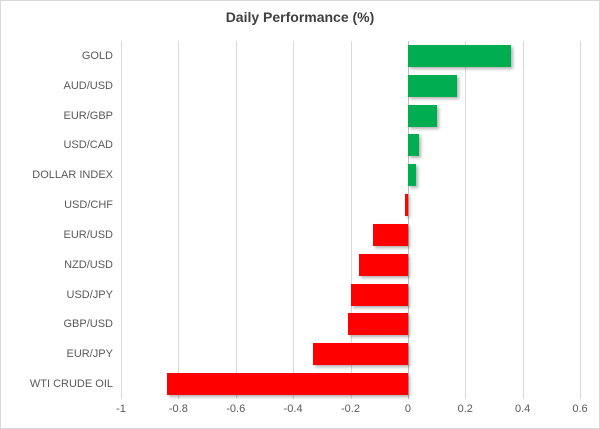  Describe the element at coordinates (300, 17) in the screenshot. I see `chart-title: Daily Performance (%)` at that location.